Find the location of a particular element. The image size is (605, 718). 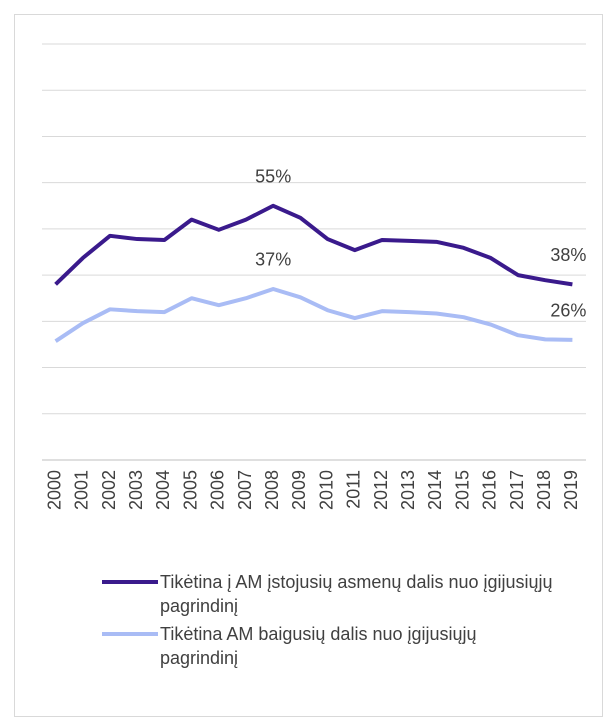

x-tick-label: 2008 is located at coordinates (272, 490).